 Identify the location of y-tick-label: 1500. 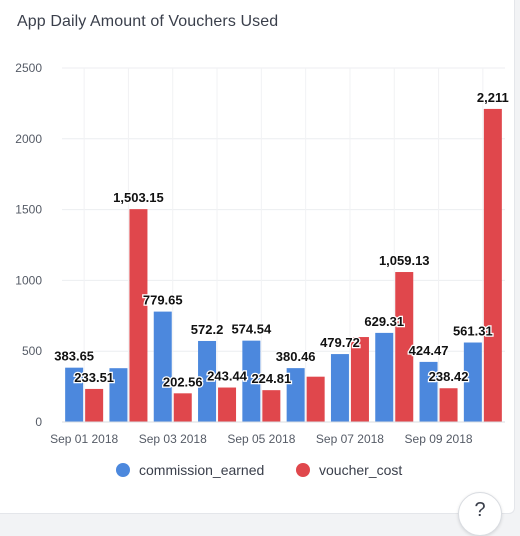
(28, 210).